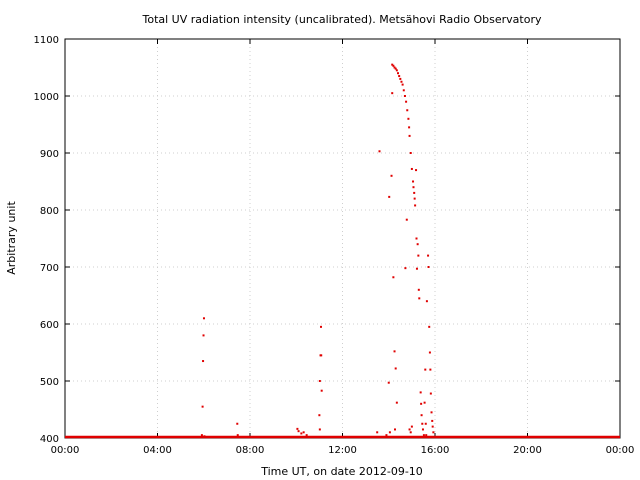 This screenshot has width=640, height=480. What do you see at coordinates (49, 211) in the screenshot?
I see `y-tick-label: 800` at bounding box center [49, 211].